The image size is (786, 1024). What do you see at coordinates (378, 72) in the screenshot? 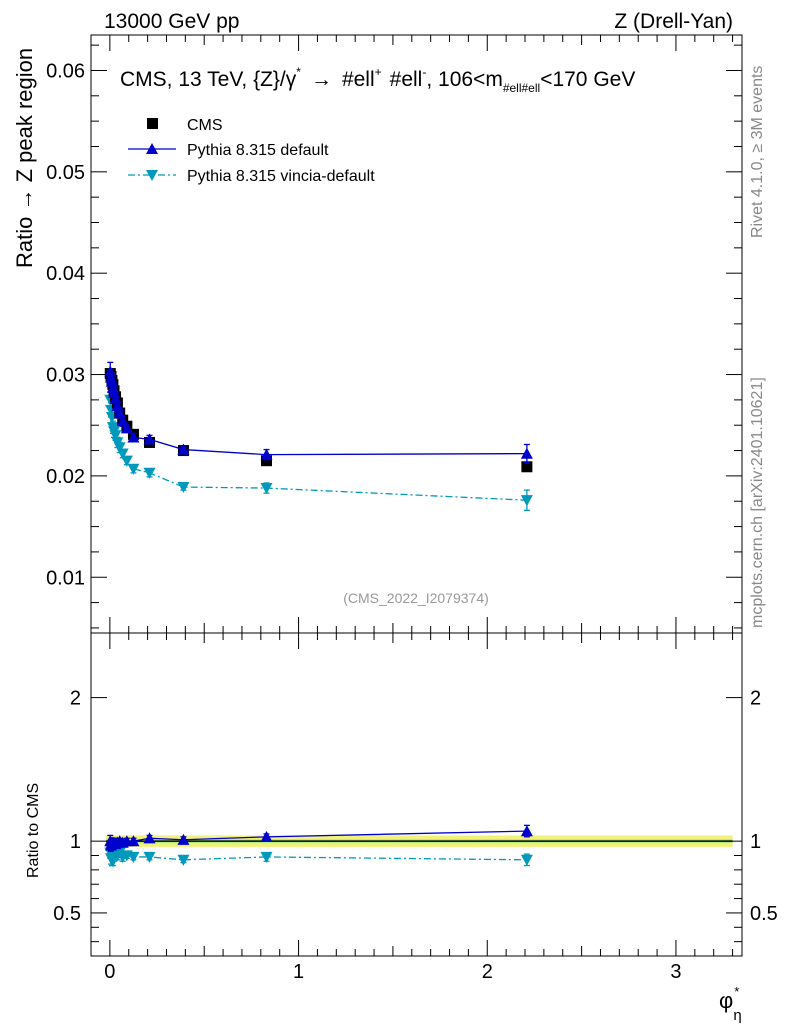
I see `title-plus: +` at bounding box center [378, 72].